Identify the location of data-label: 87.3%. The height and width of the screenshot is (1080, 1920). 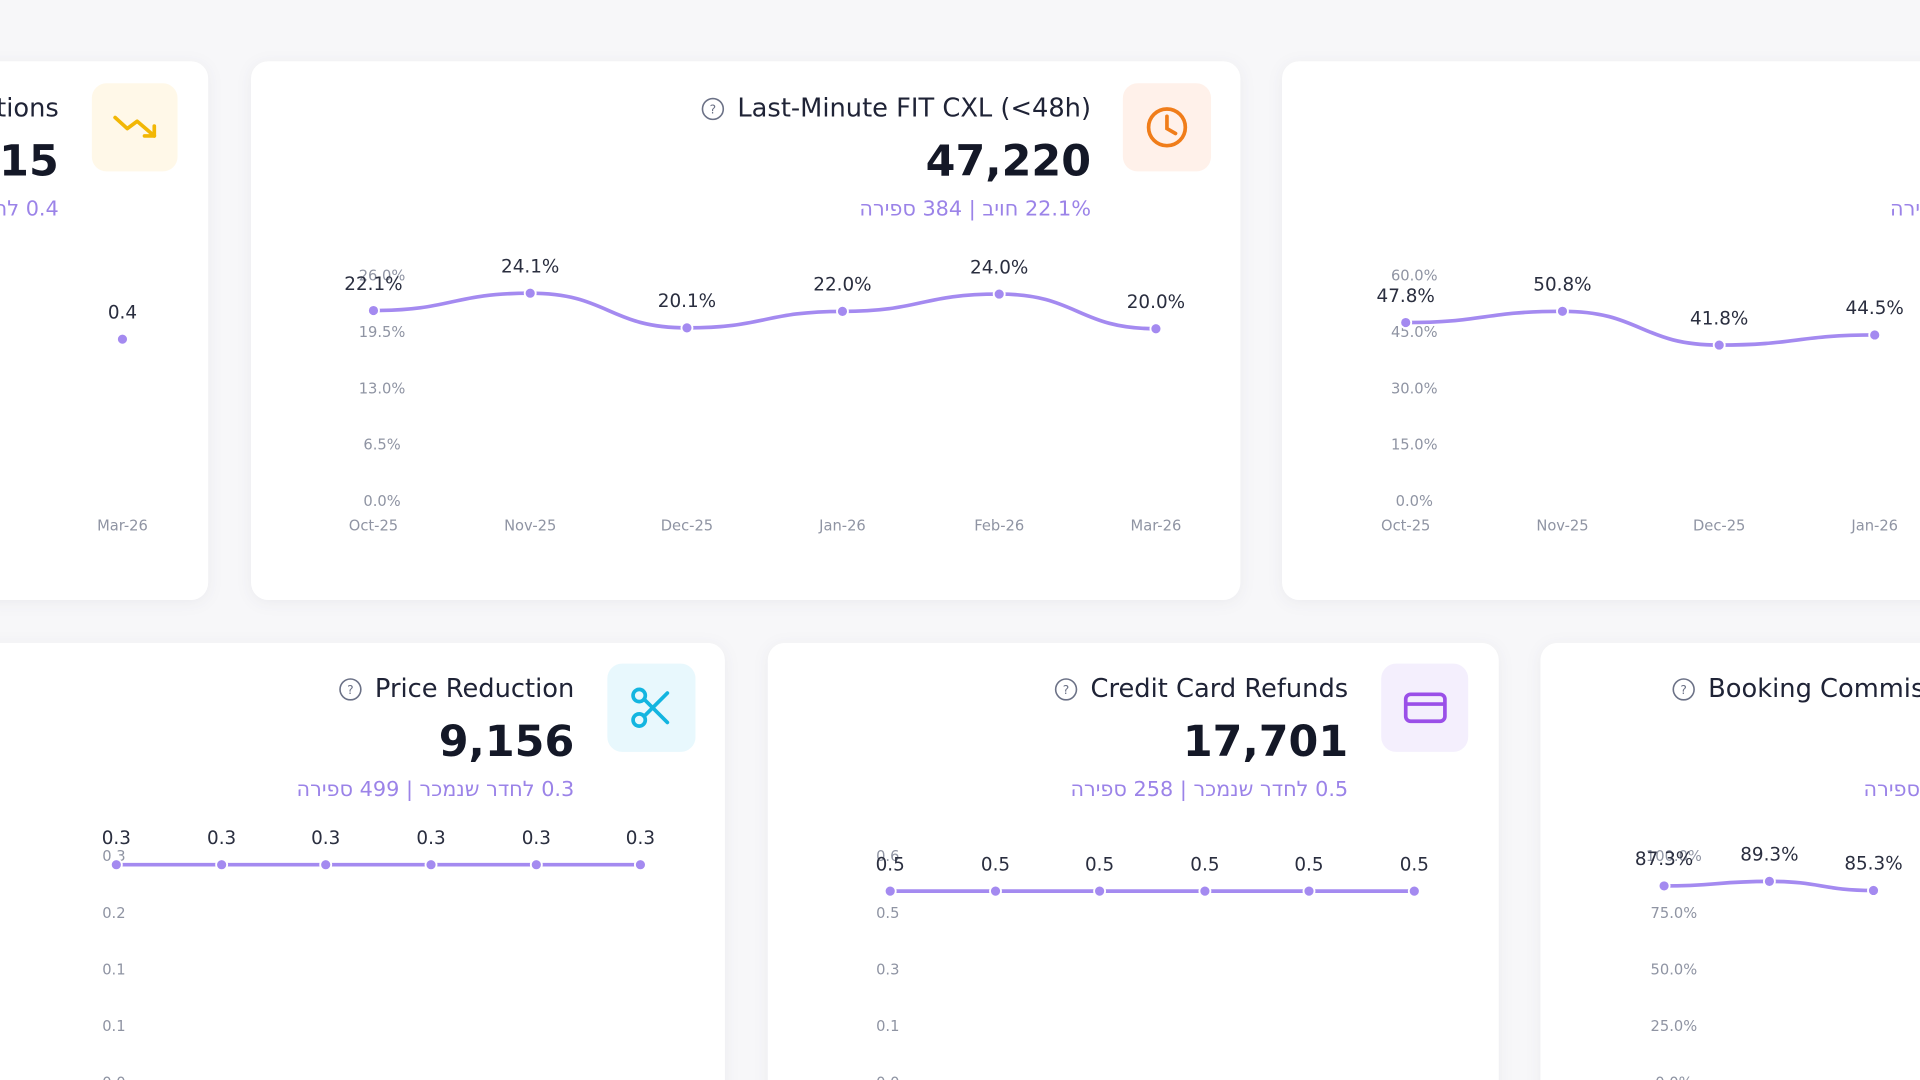
(1664, 859).